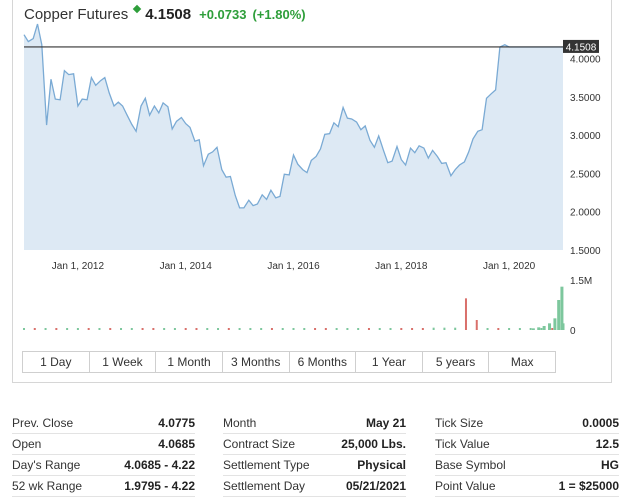  What do you see at coordinates (159, 465) in the screenshot?
I see `stats-value: 4.0685 - 4.22` at bounding box center [159, 465].